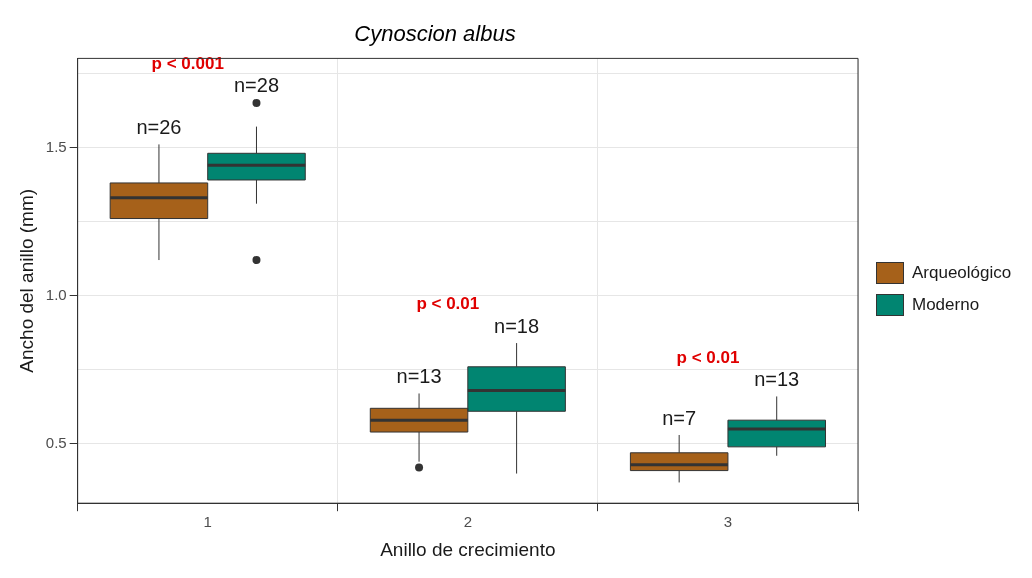 This screenshot has height=578, width=1032. What do you see at coordinates (467, 522) in the screenshot?
I see `x-tick-label: 2` at bounding box center [467, 522].